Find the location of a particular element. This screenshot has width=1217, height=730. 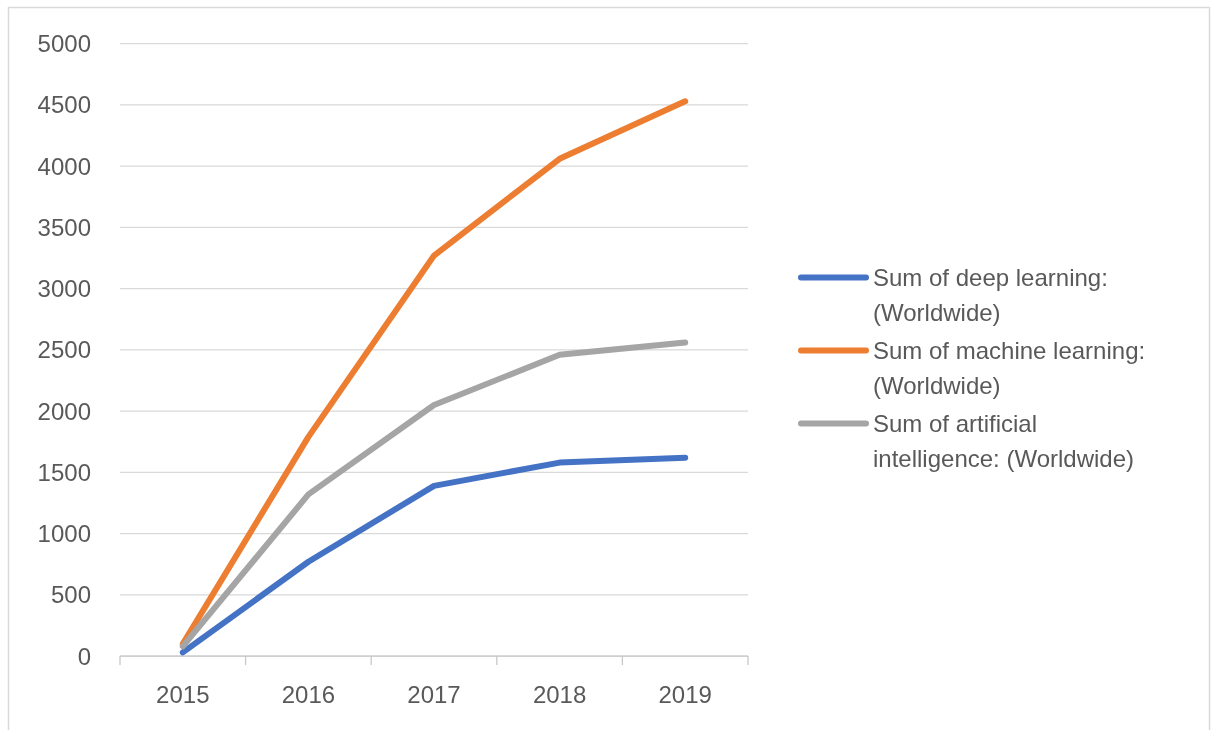

y-tick-label: 5000 is located at coordinates (64, 44).